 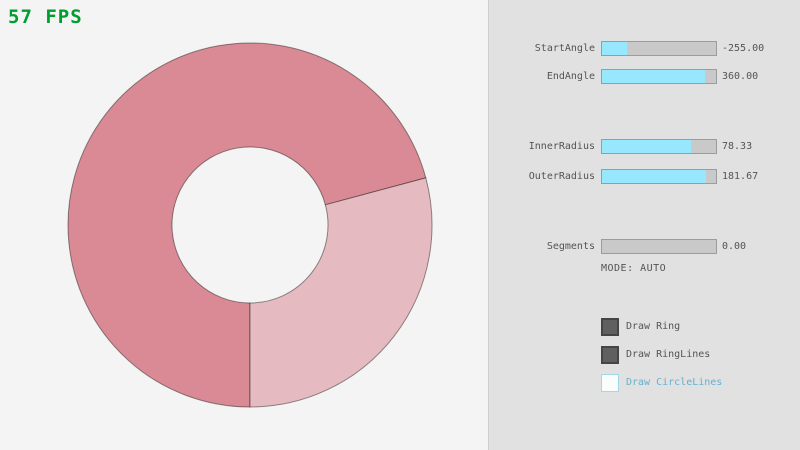 What do you see at coordinates (653, 76) in the screenshot?
I see `endangle-slider-fill` at bounding box center [653, 76].